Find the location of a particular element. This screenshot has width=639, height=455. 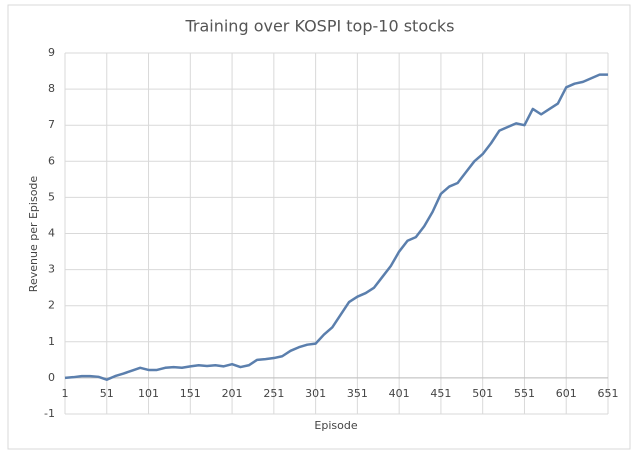

x-tick-label: 651 is located at coordinates (608, 393).